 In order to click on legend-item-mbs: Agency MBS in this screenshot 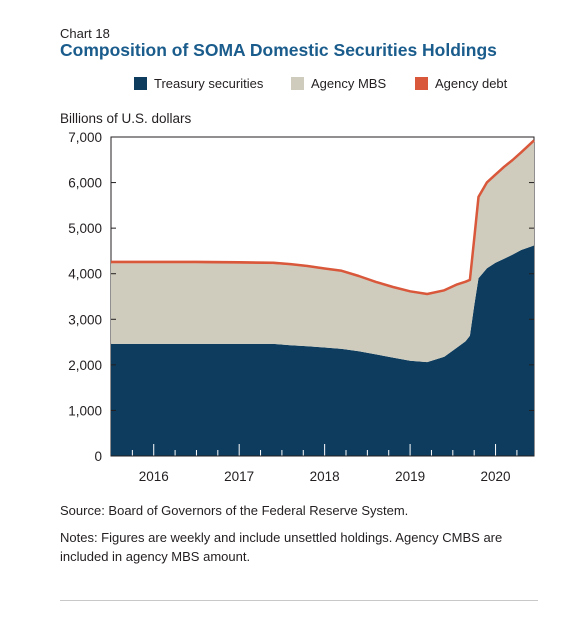, I will do `click(338, 83)`.